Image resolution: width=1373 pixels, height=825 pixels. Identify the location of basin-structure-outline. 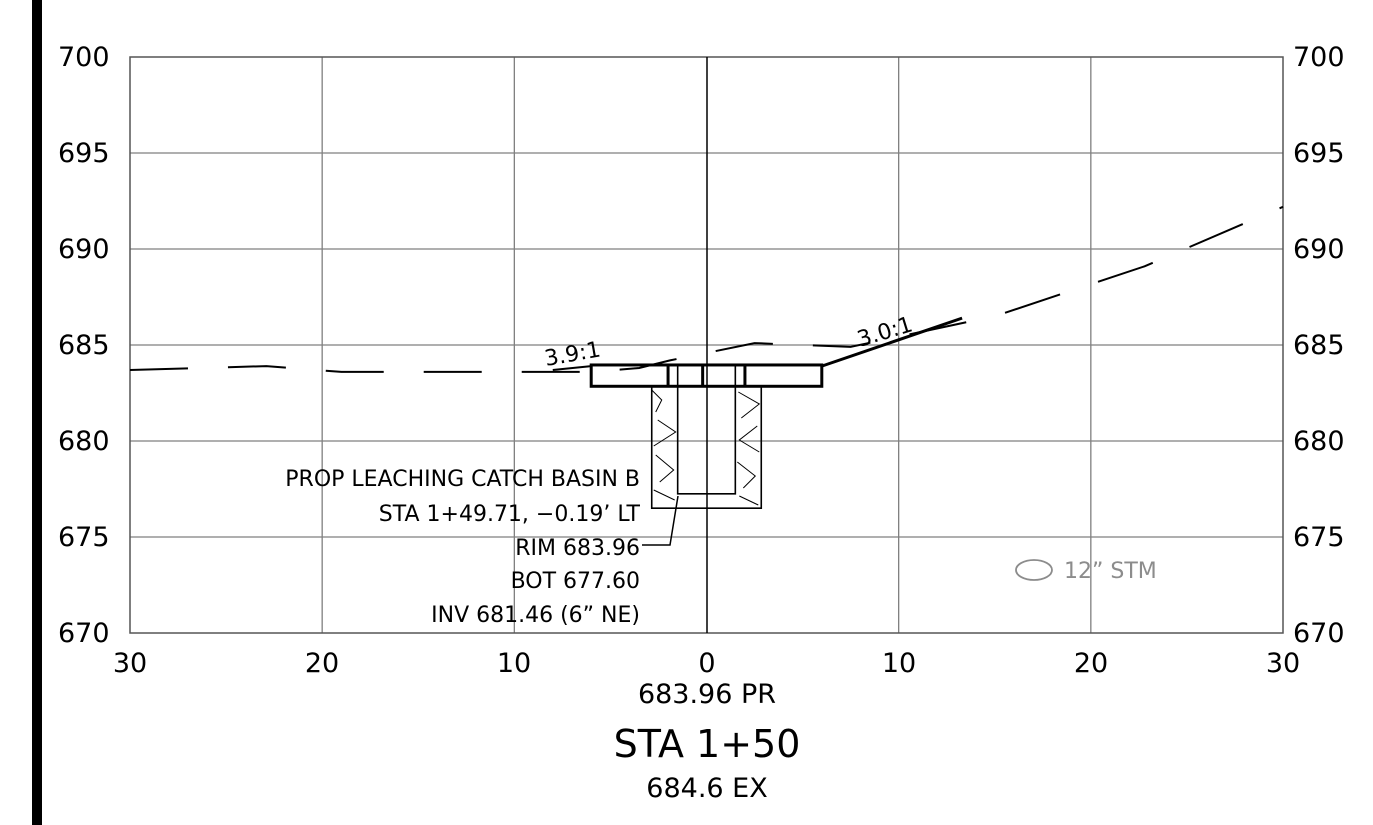
(706, 448).